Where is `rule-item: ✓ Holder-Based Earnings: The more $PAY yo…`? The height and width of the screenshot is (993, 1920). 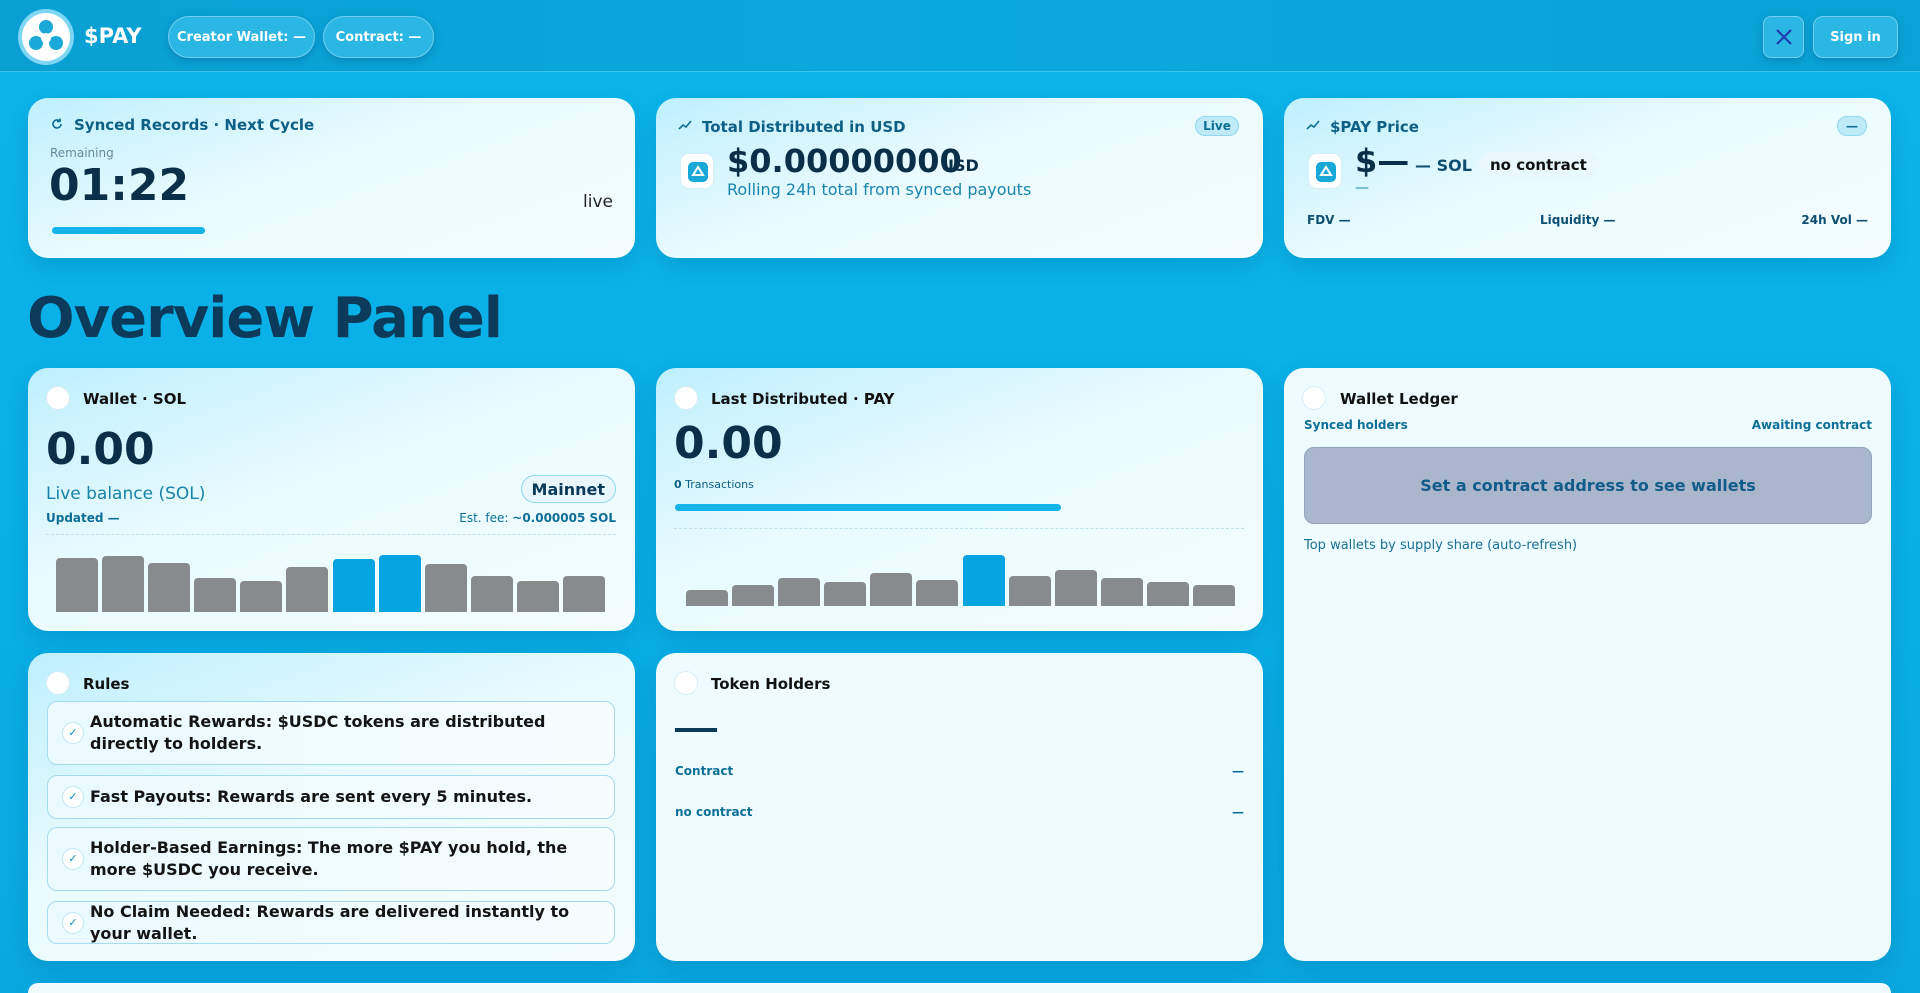 rule-item: ✓ Holder-Based Earnings: The more $PAY yo… is located at coordinates (331, 859).